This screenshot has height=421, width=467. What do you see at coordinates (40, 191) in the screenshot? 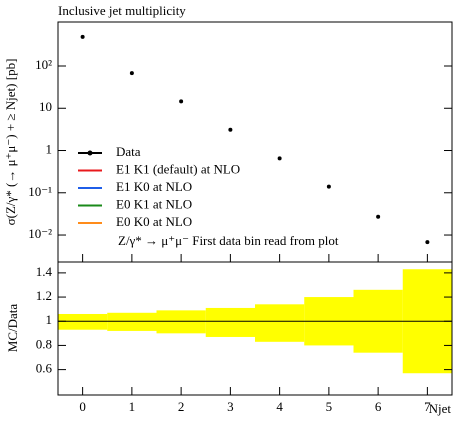
I see `y-tick-label: 10⁻¹` at bounding box center [40, 191].